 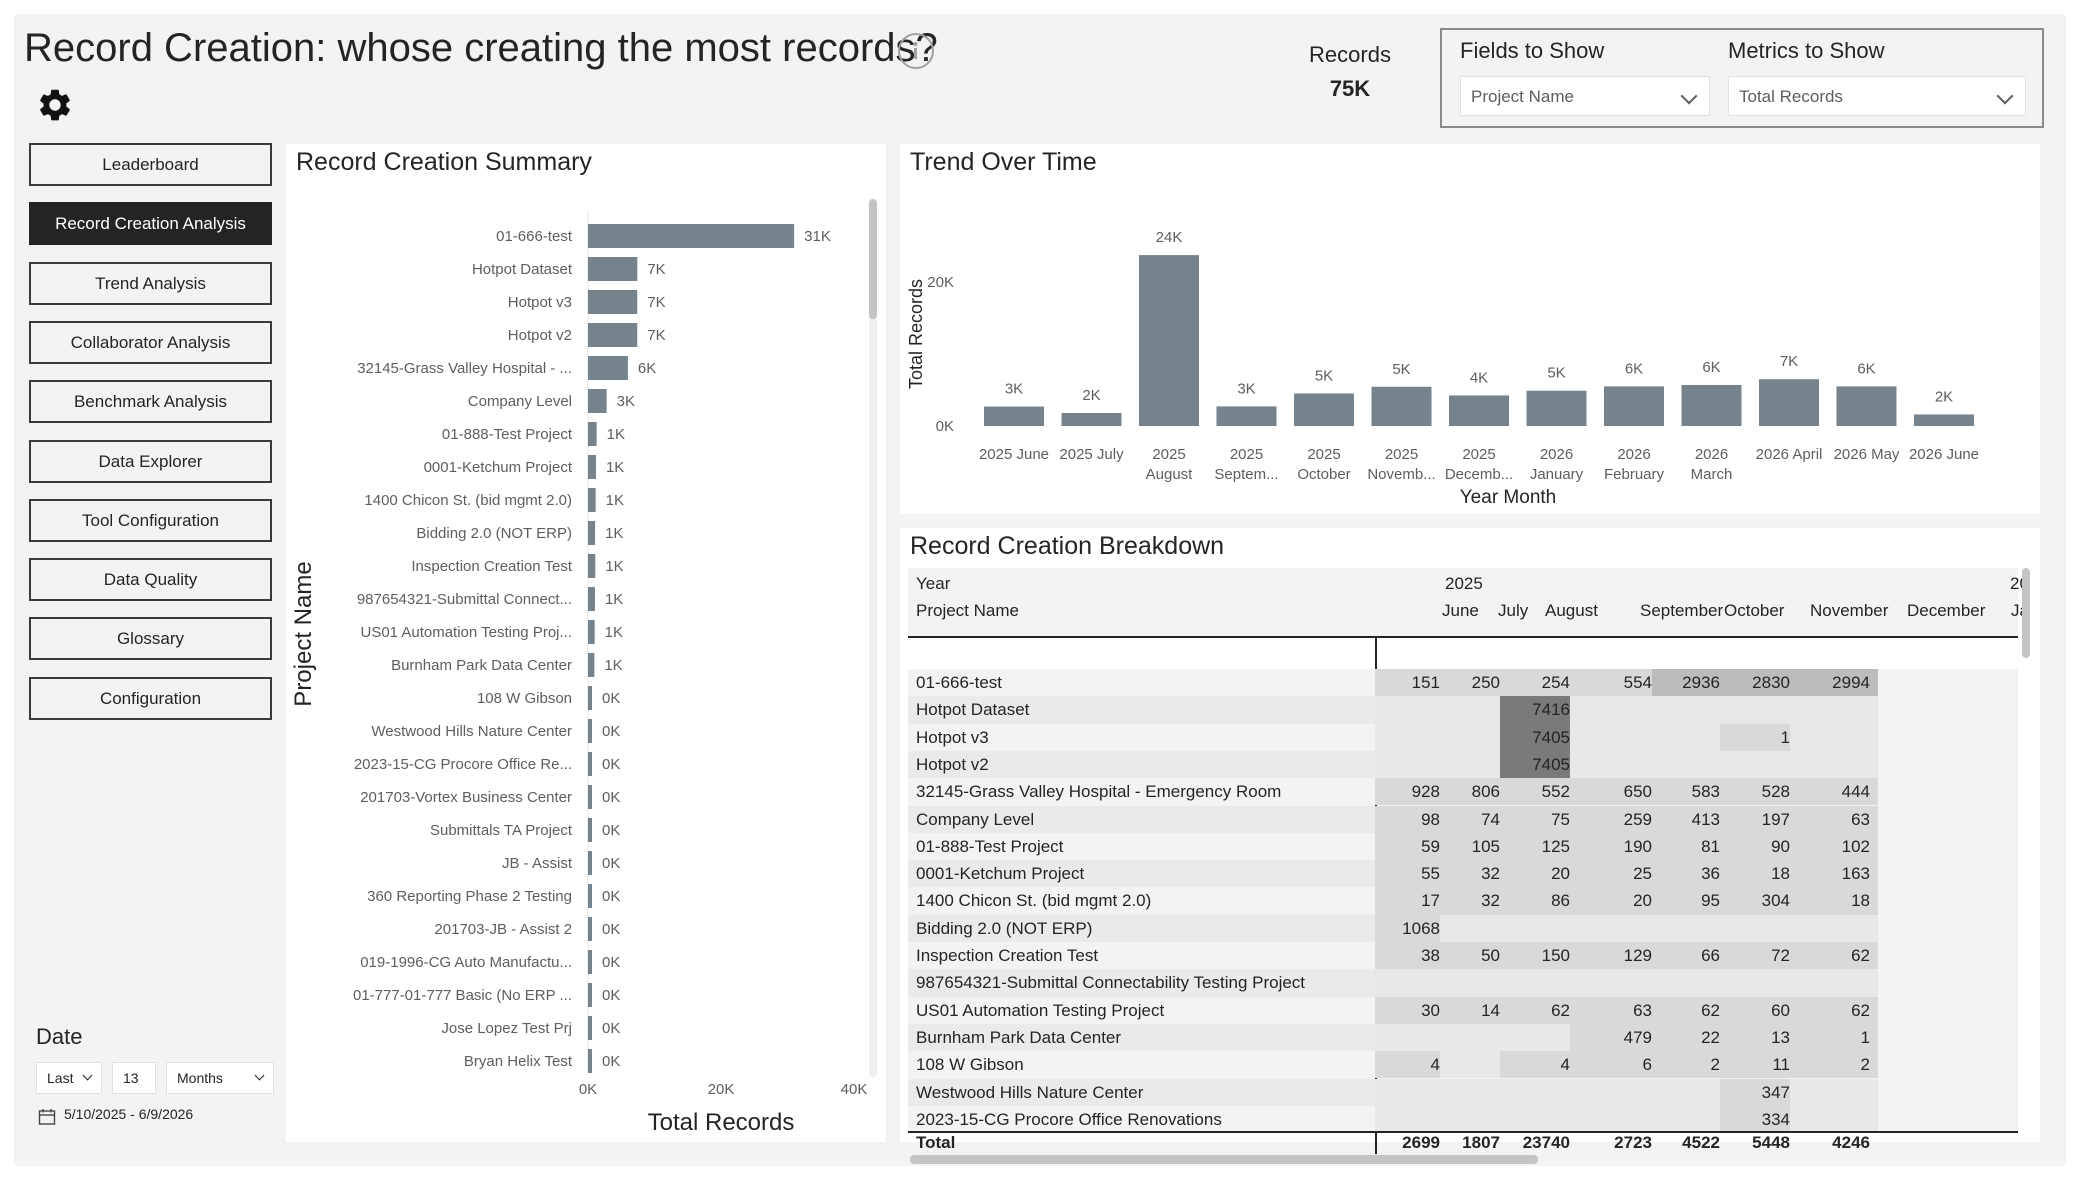 What do you see at coordinates (1014, 454) in the screenshot?
I see `x-tick-label: 2025 June` at bounding box center [1014, 454].